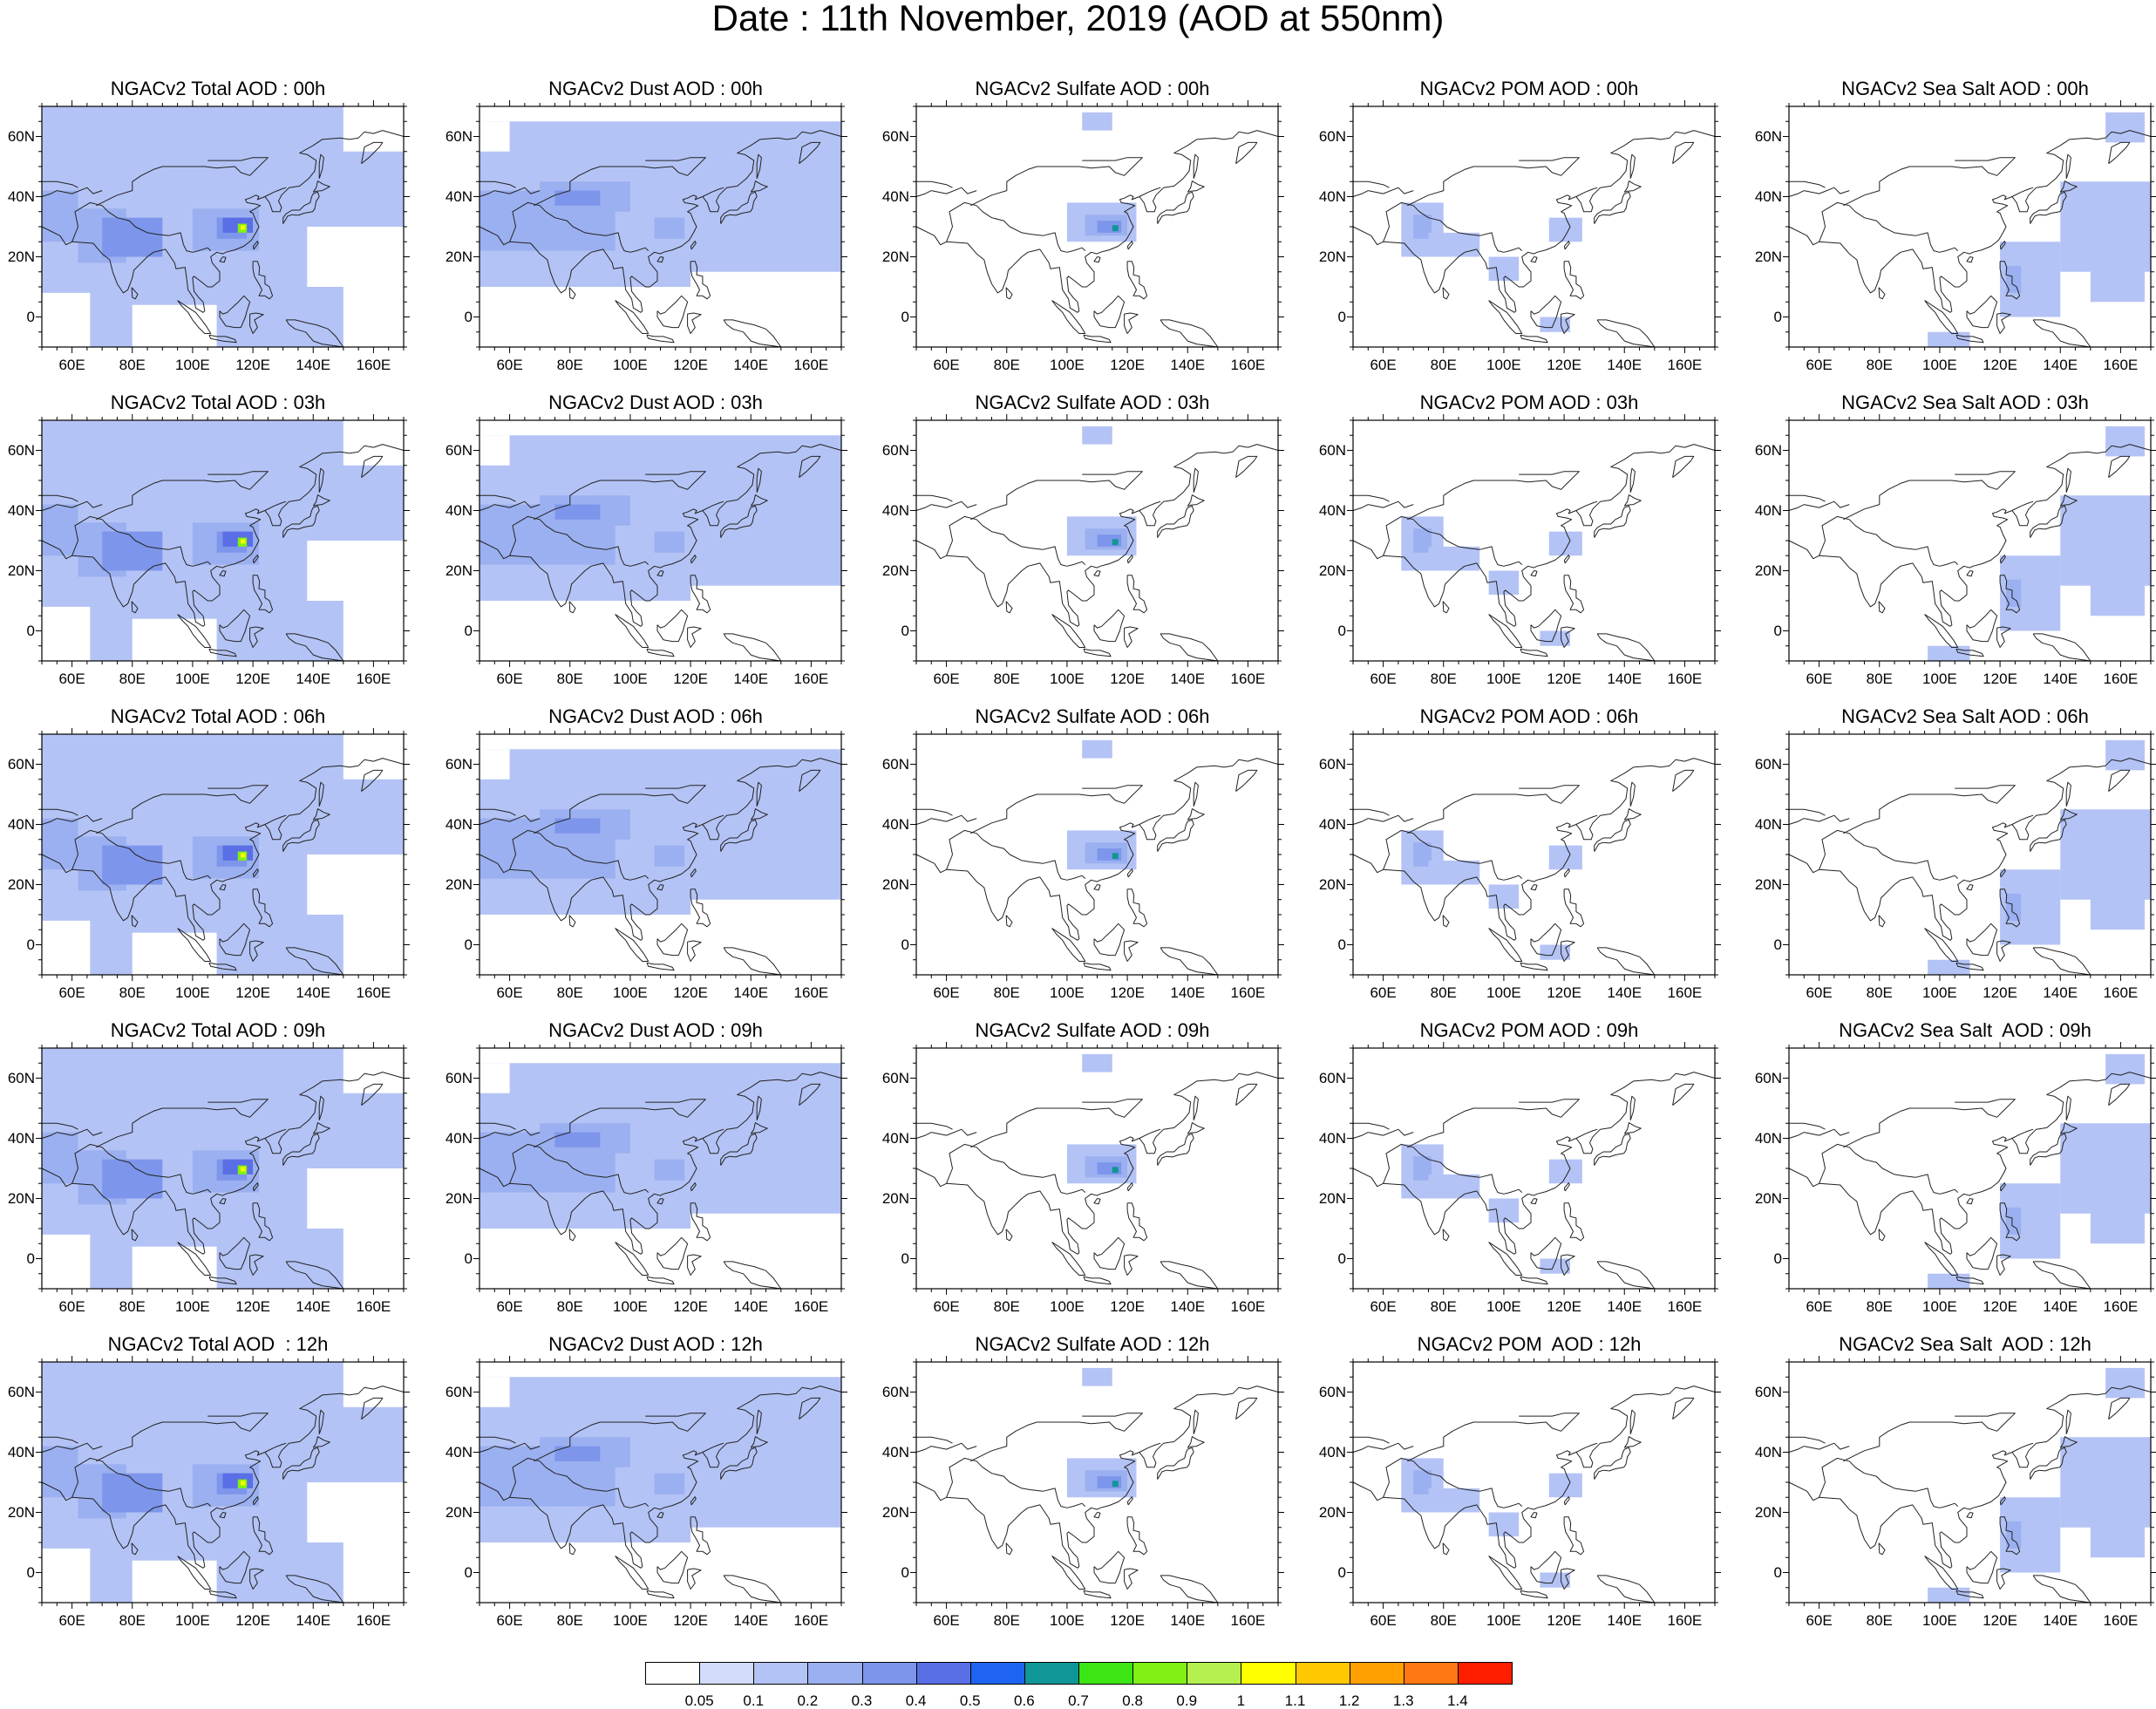 The width and height of the screenshot is (2156, 1709). What do you see at coordinates (1965, 88) in the screenshot?
I see `panel-title: NGACv2 Sea Salt AOD : 00h` at bounding box center [1965, 88].